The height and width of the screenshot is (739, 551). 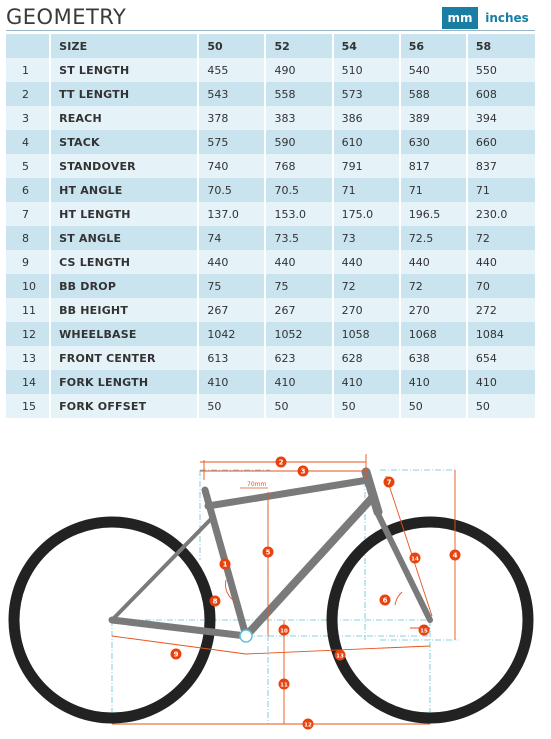 I want to click on row-label: ST LENGTH, so click(x=125, y=70).